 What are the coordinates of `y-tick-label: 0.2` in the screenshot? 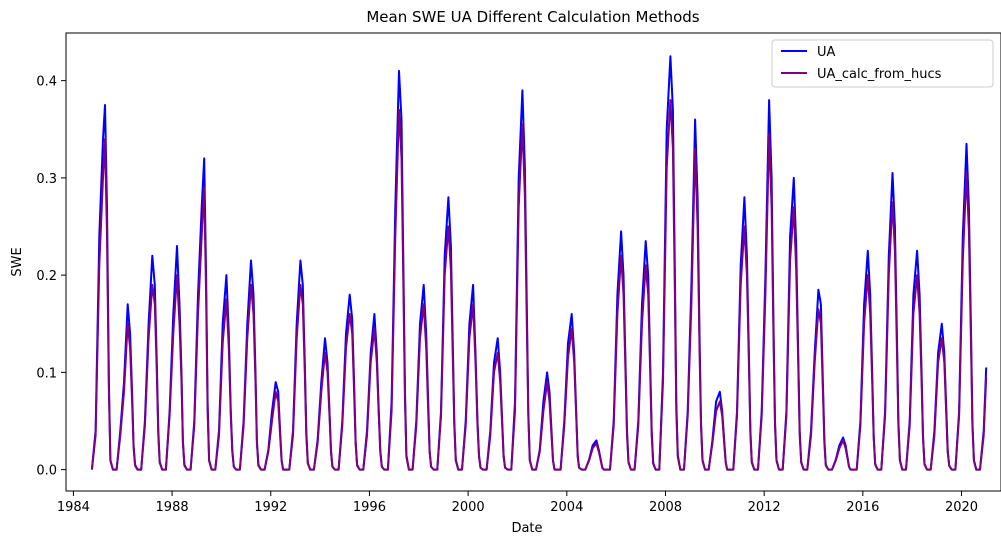 It's located at (46, 276).